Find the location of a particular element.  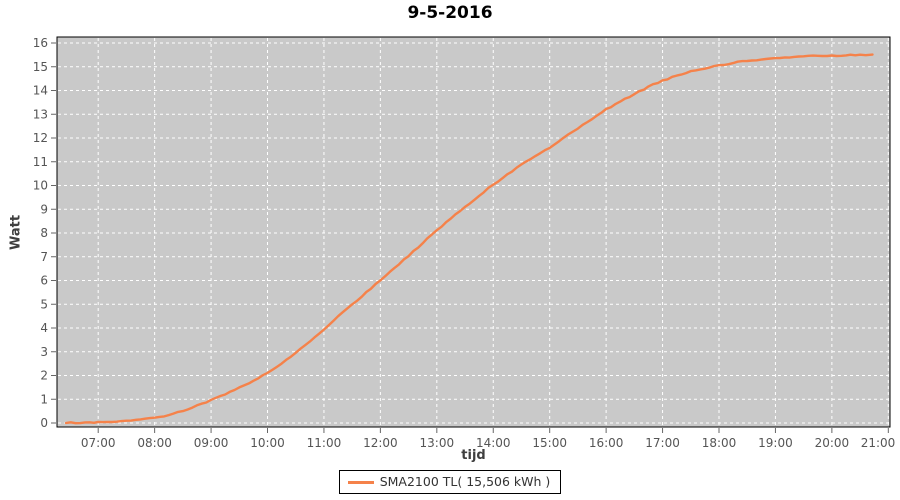

legend: SMA2100 TL( 15,506 kWh ) is located at coordinates (450, 482).